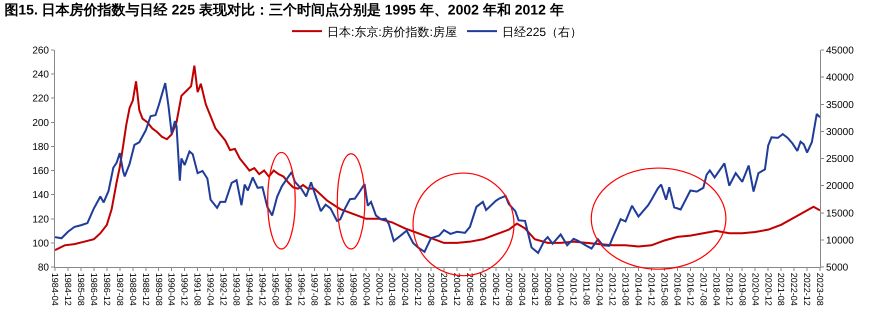 Image resolution: width=880 pixels, height=329 pixels. Describe the element at coordinates (470, 289) in the screenshot. I see `x-tick-label: 2005-08` at that location.